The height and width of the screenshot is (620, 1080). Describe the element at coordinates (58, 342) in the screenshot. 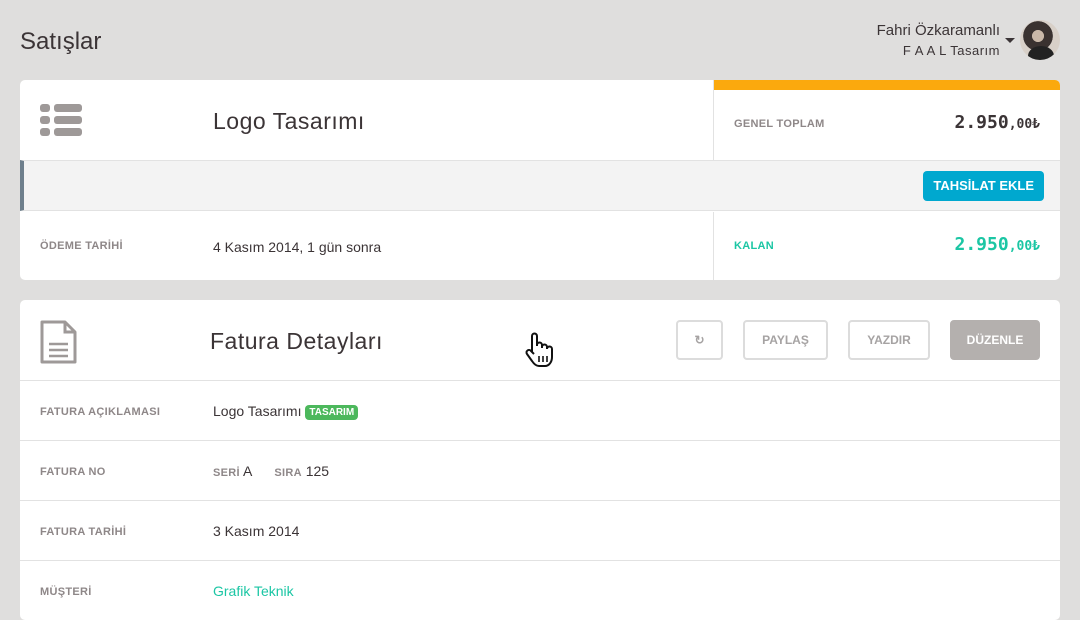

I see `document-icon` at that location.